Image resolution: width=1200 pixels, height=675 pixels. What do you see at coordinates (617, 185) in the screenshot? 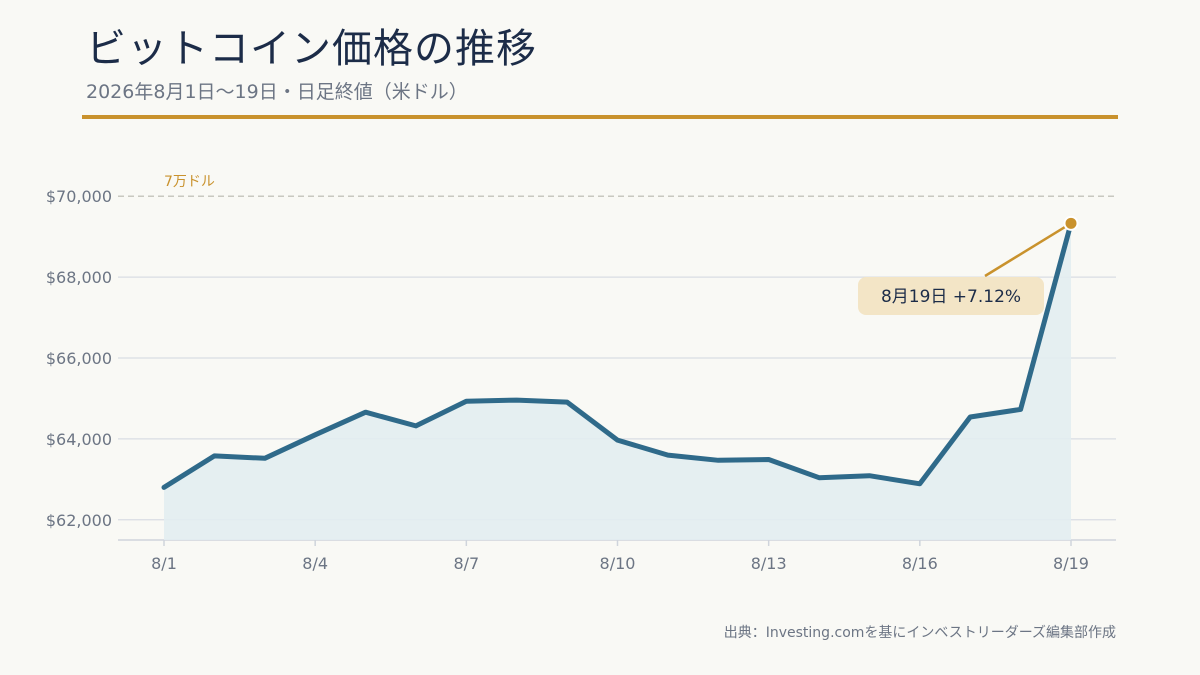
I see `reference-line-group: 7万ドル` at bounding box center [617, 185].